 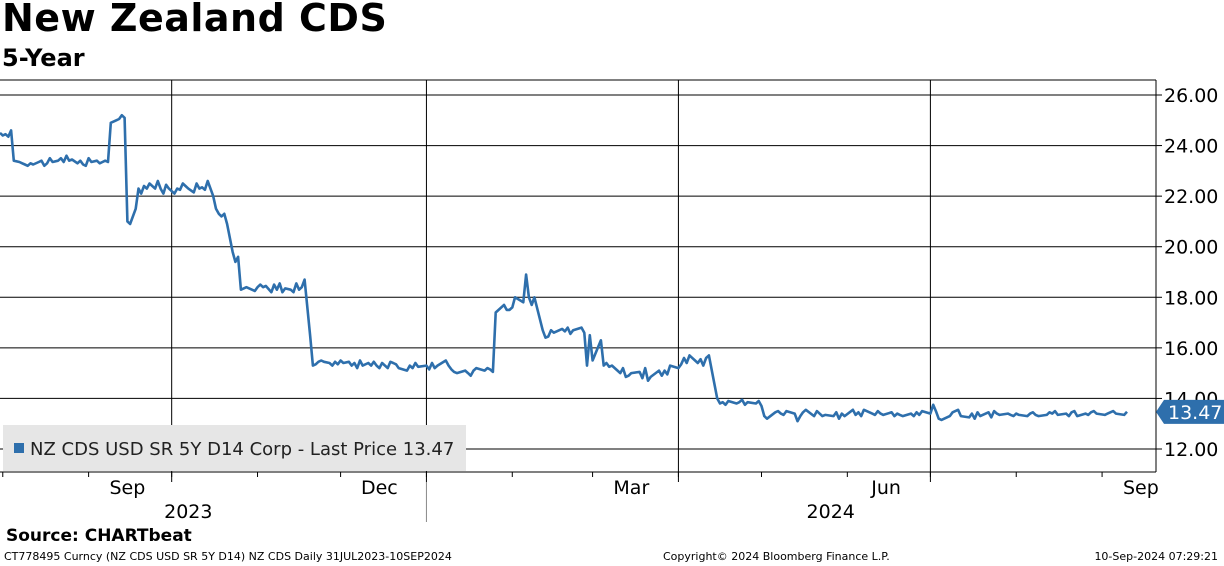 I want to click on x-year-label: 2024, so click(x=831, y=512).